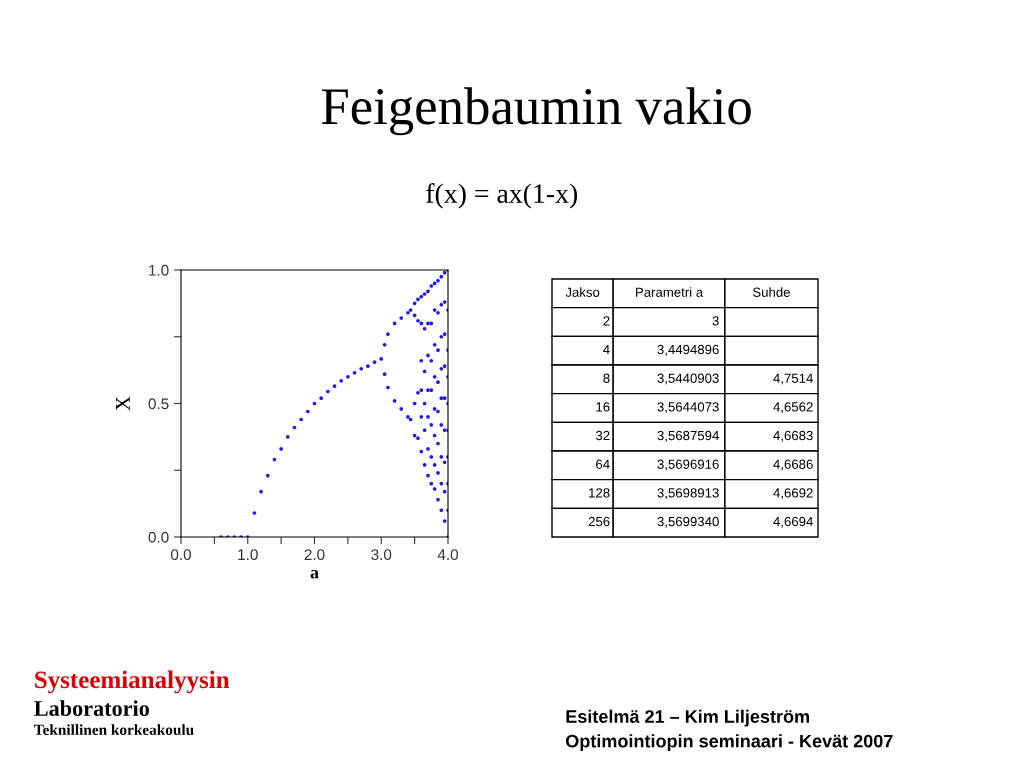 This screenshot has width=1024, height=768. I want to click on y-tick-label: 0.5, so click(158, 404).